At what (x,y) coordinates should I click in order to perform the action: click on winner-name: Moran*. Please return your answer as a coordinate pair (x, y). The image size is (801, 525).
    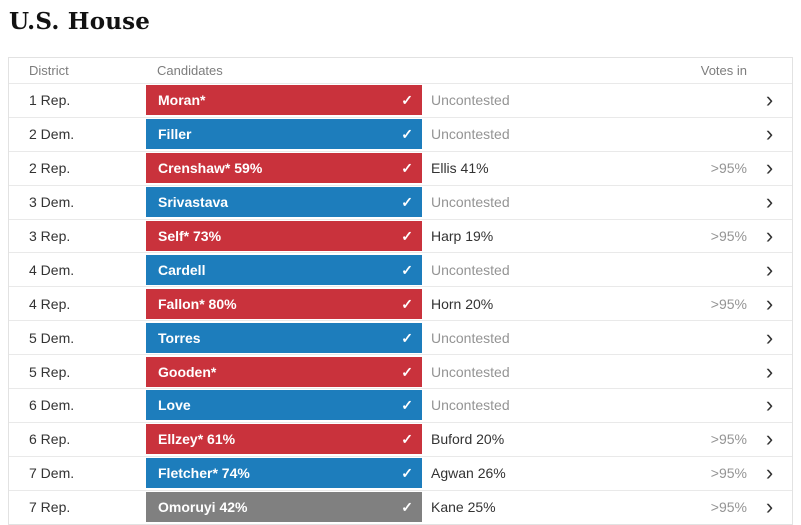
    Looking at the image, I should click on (182, 100).